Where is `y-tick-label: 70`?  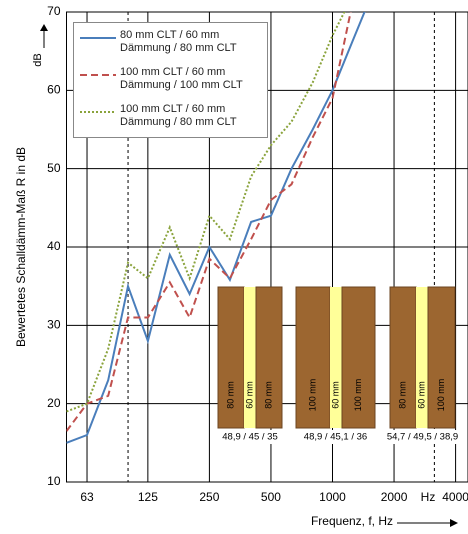
y-tick-label: 70 is located at coordinates (54, 11).